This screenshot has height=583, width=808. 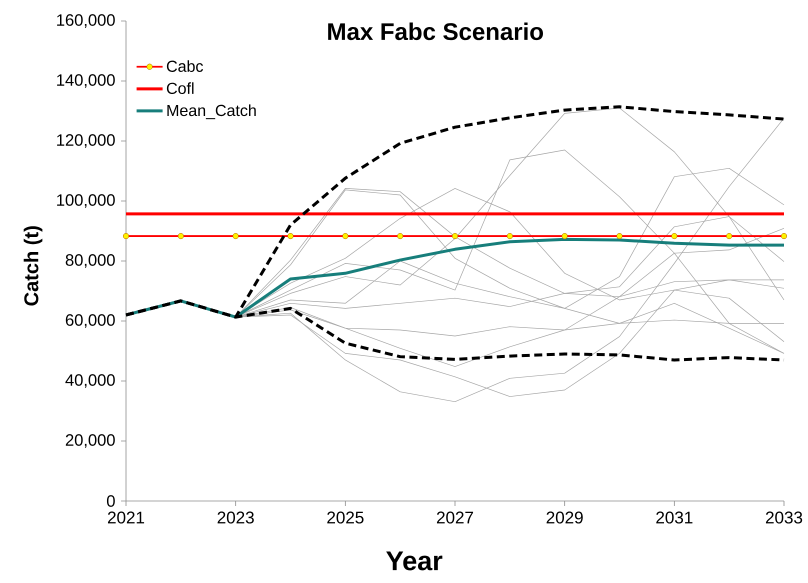 What do you see at coordinates (564, 518) in the screenshot?
I see `x-tick-label: 2029` at bounding box center [564, 518].